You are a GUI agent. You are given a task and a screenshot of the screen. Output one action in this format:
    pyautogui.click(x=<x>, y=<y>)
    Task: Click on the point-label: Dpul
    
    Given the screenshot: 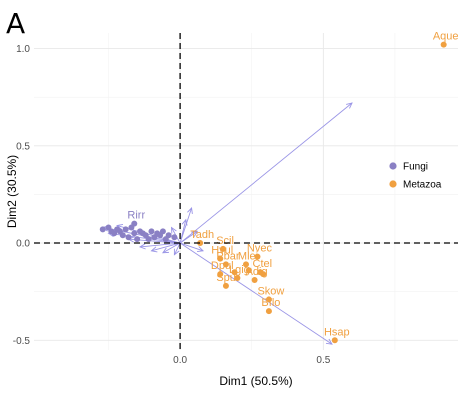 What is the action you would take?
    pyautogui.click(x=222, y=266)
    